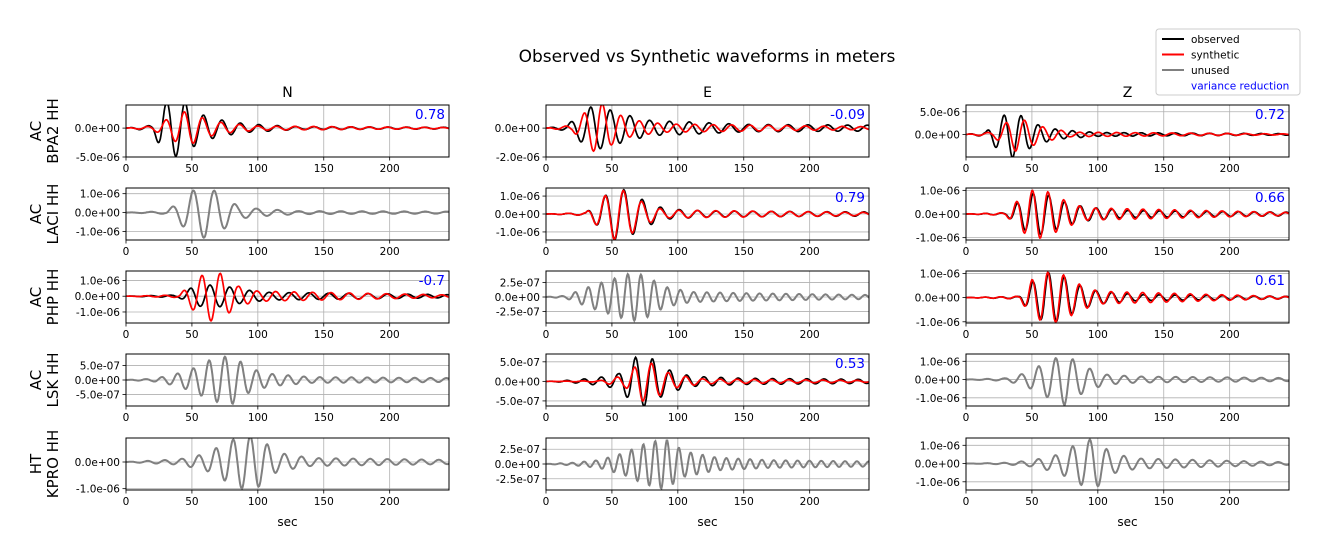 The width and height of the screenshot is (1329, 558). I want to click on y-tick-label: 2.5e-07, so click(520, 284).